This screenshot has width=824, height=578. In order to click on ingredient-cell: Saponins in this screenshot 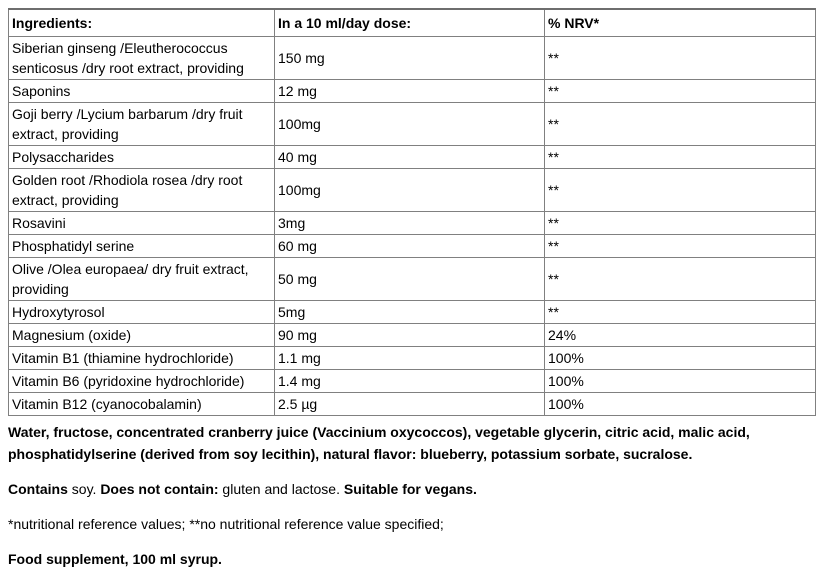, I will do `click(141, 91)`.